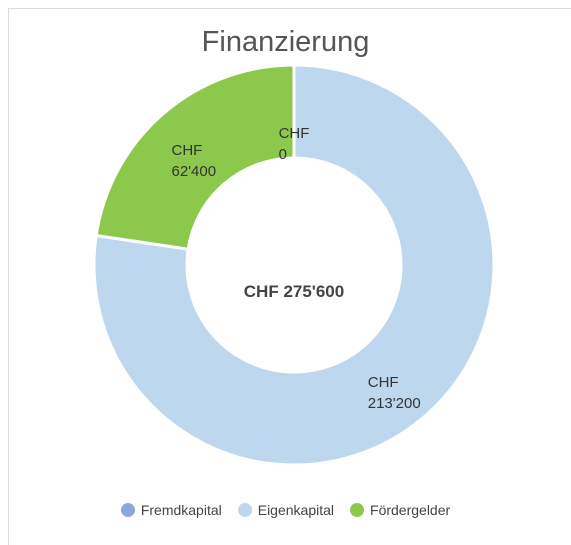 The height and width of the screenshot is (545, 571). I want to click on legend-item: Eigenkapital, so click(286, 510).